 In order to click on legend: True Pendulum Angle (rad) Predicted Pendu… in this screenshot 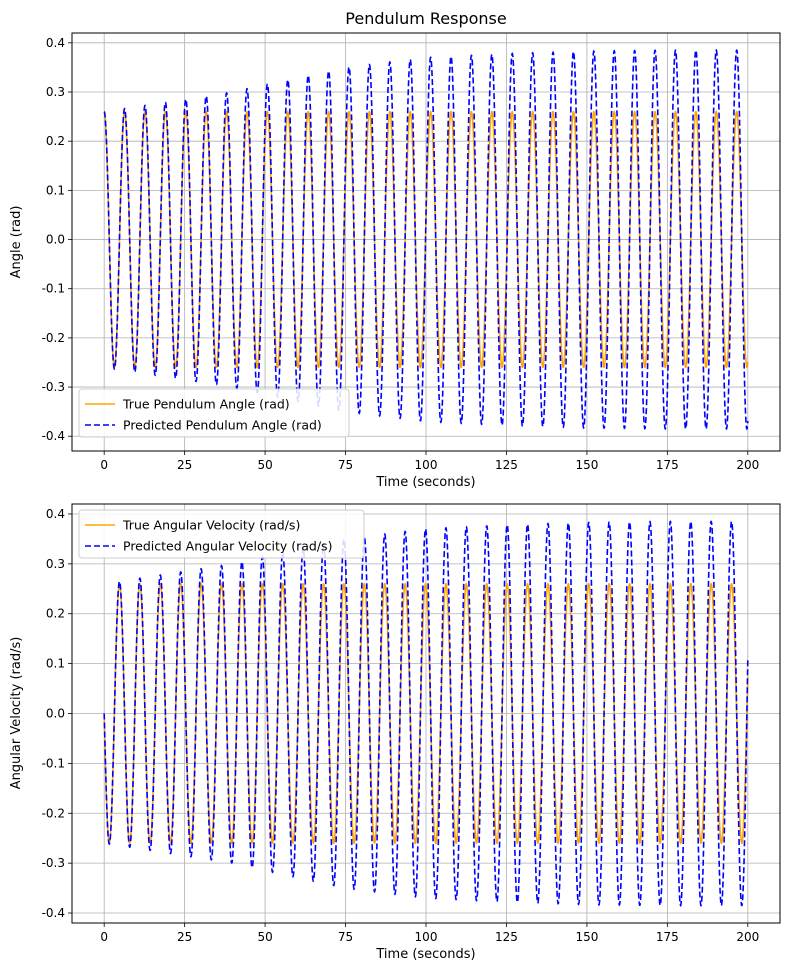, I will do `click(214, 413)`.